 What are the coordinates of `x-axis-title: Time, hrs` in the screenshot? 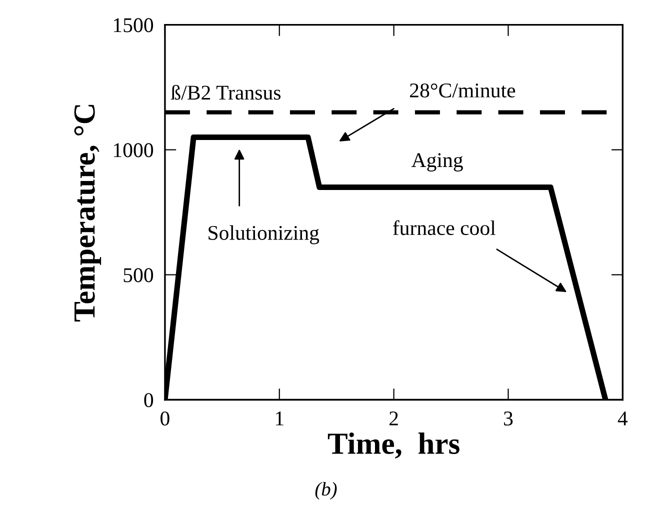 It's located at (394, 445).